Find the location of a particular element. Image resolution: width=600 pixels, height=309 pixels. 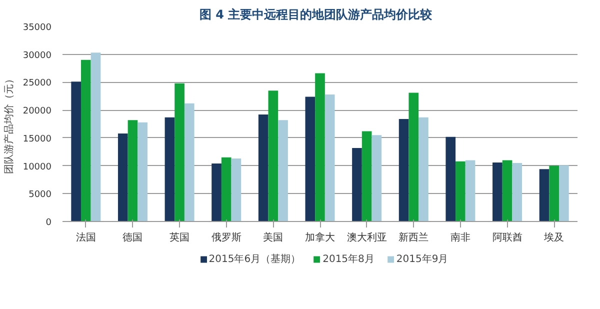

x-tick-label: 阿联酋 is located at coordinates (507, 238).